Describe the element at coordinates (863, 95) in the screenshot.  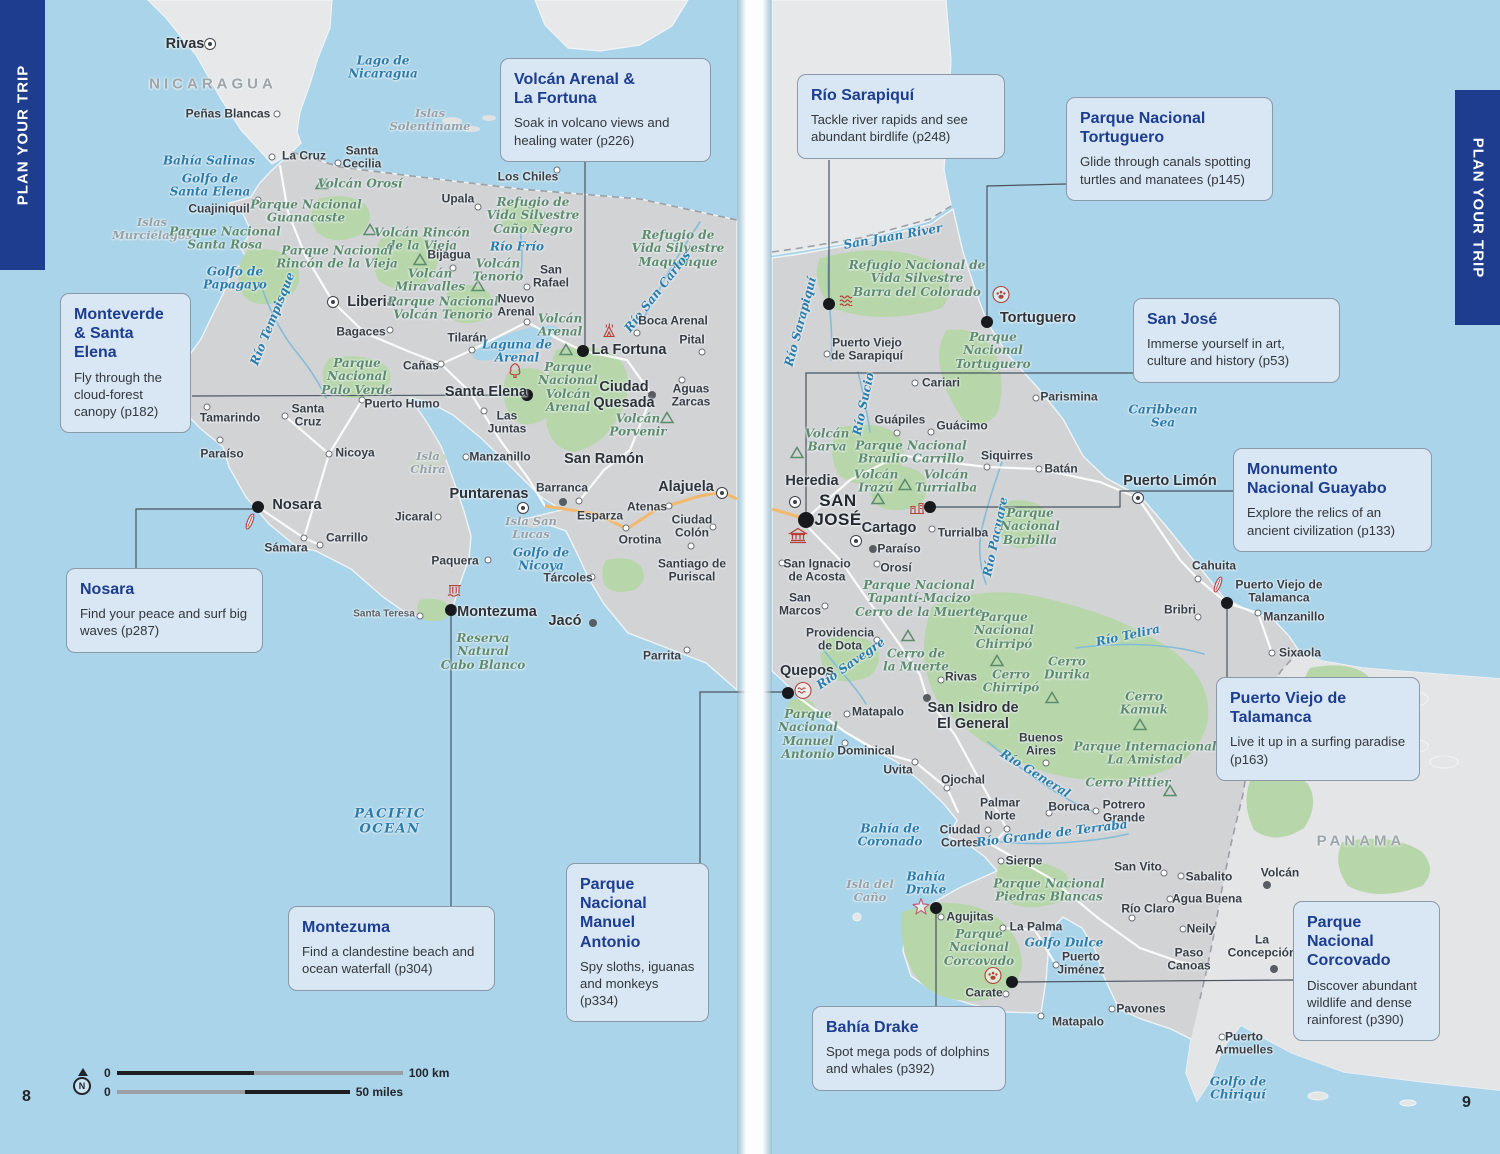
I see `callout-title: Río Sarapiquí` at that location.